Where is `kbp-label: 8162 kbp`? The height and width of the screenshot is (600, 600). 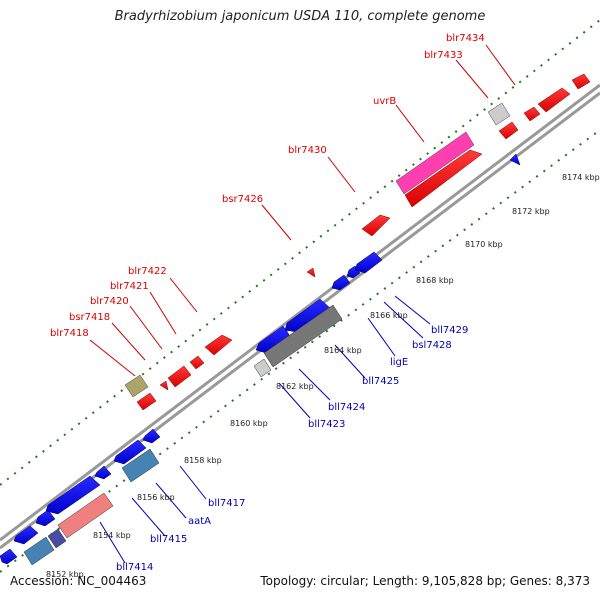
kbp-label: 8162 kbp is located at coordinates (295, 386).